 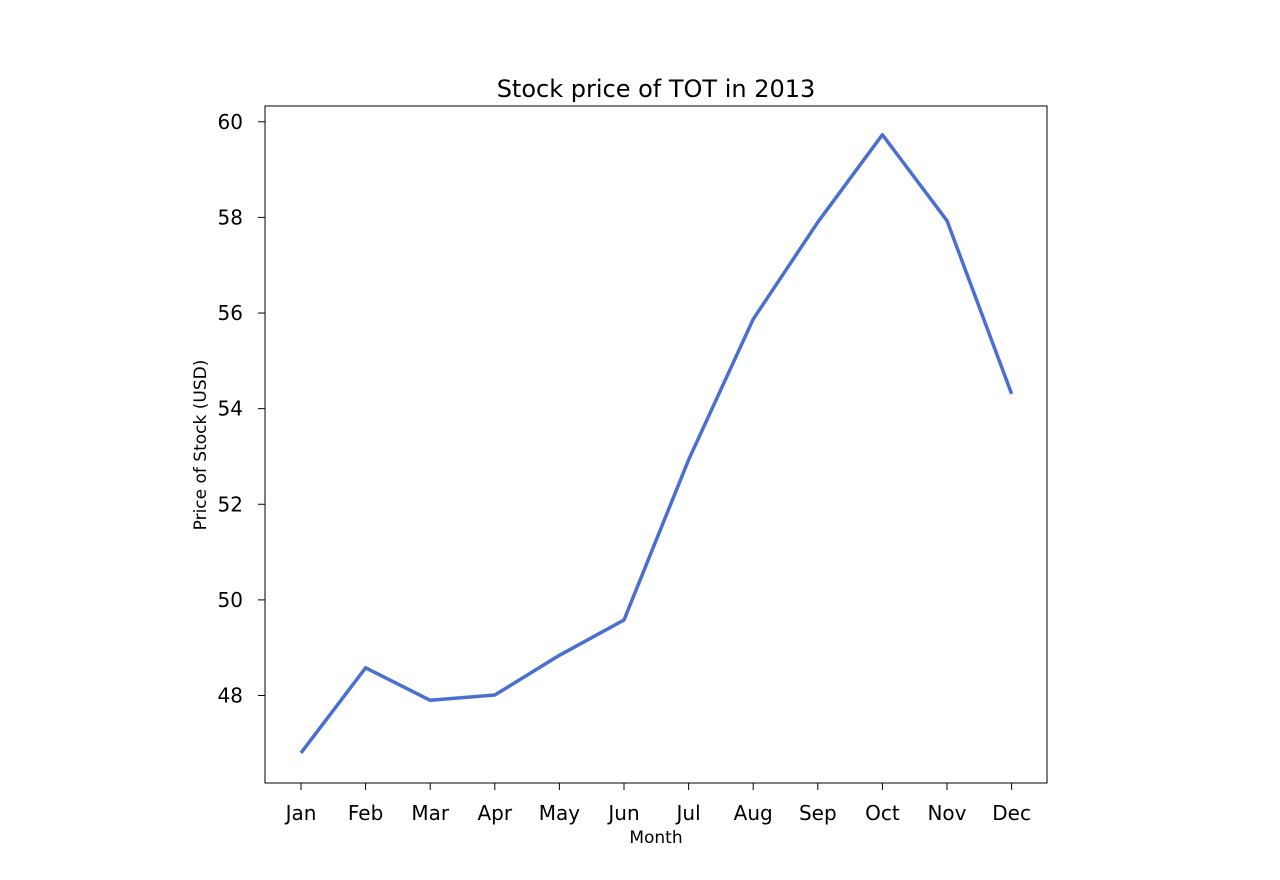 I want to click on y-axis-label: Price of Stock (USD), so click(x=201, y=445).